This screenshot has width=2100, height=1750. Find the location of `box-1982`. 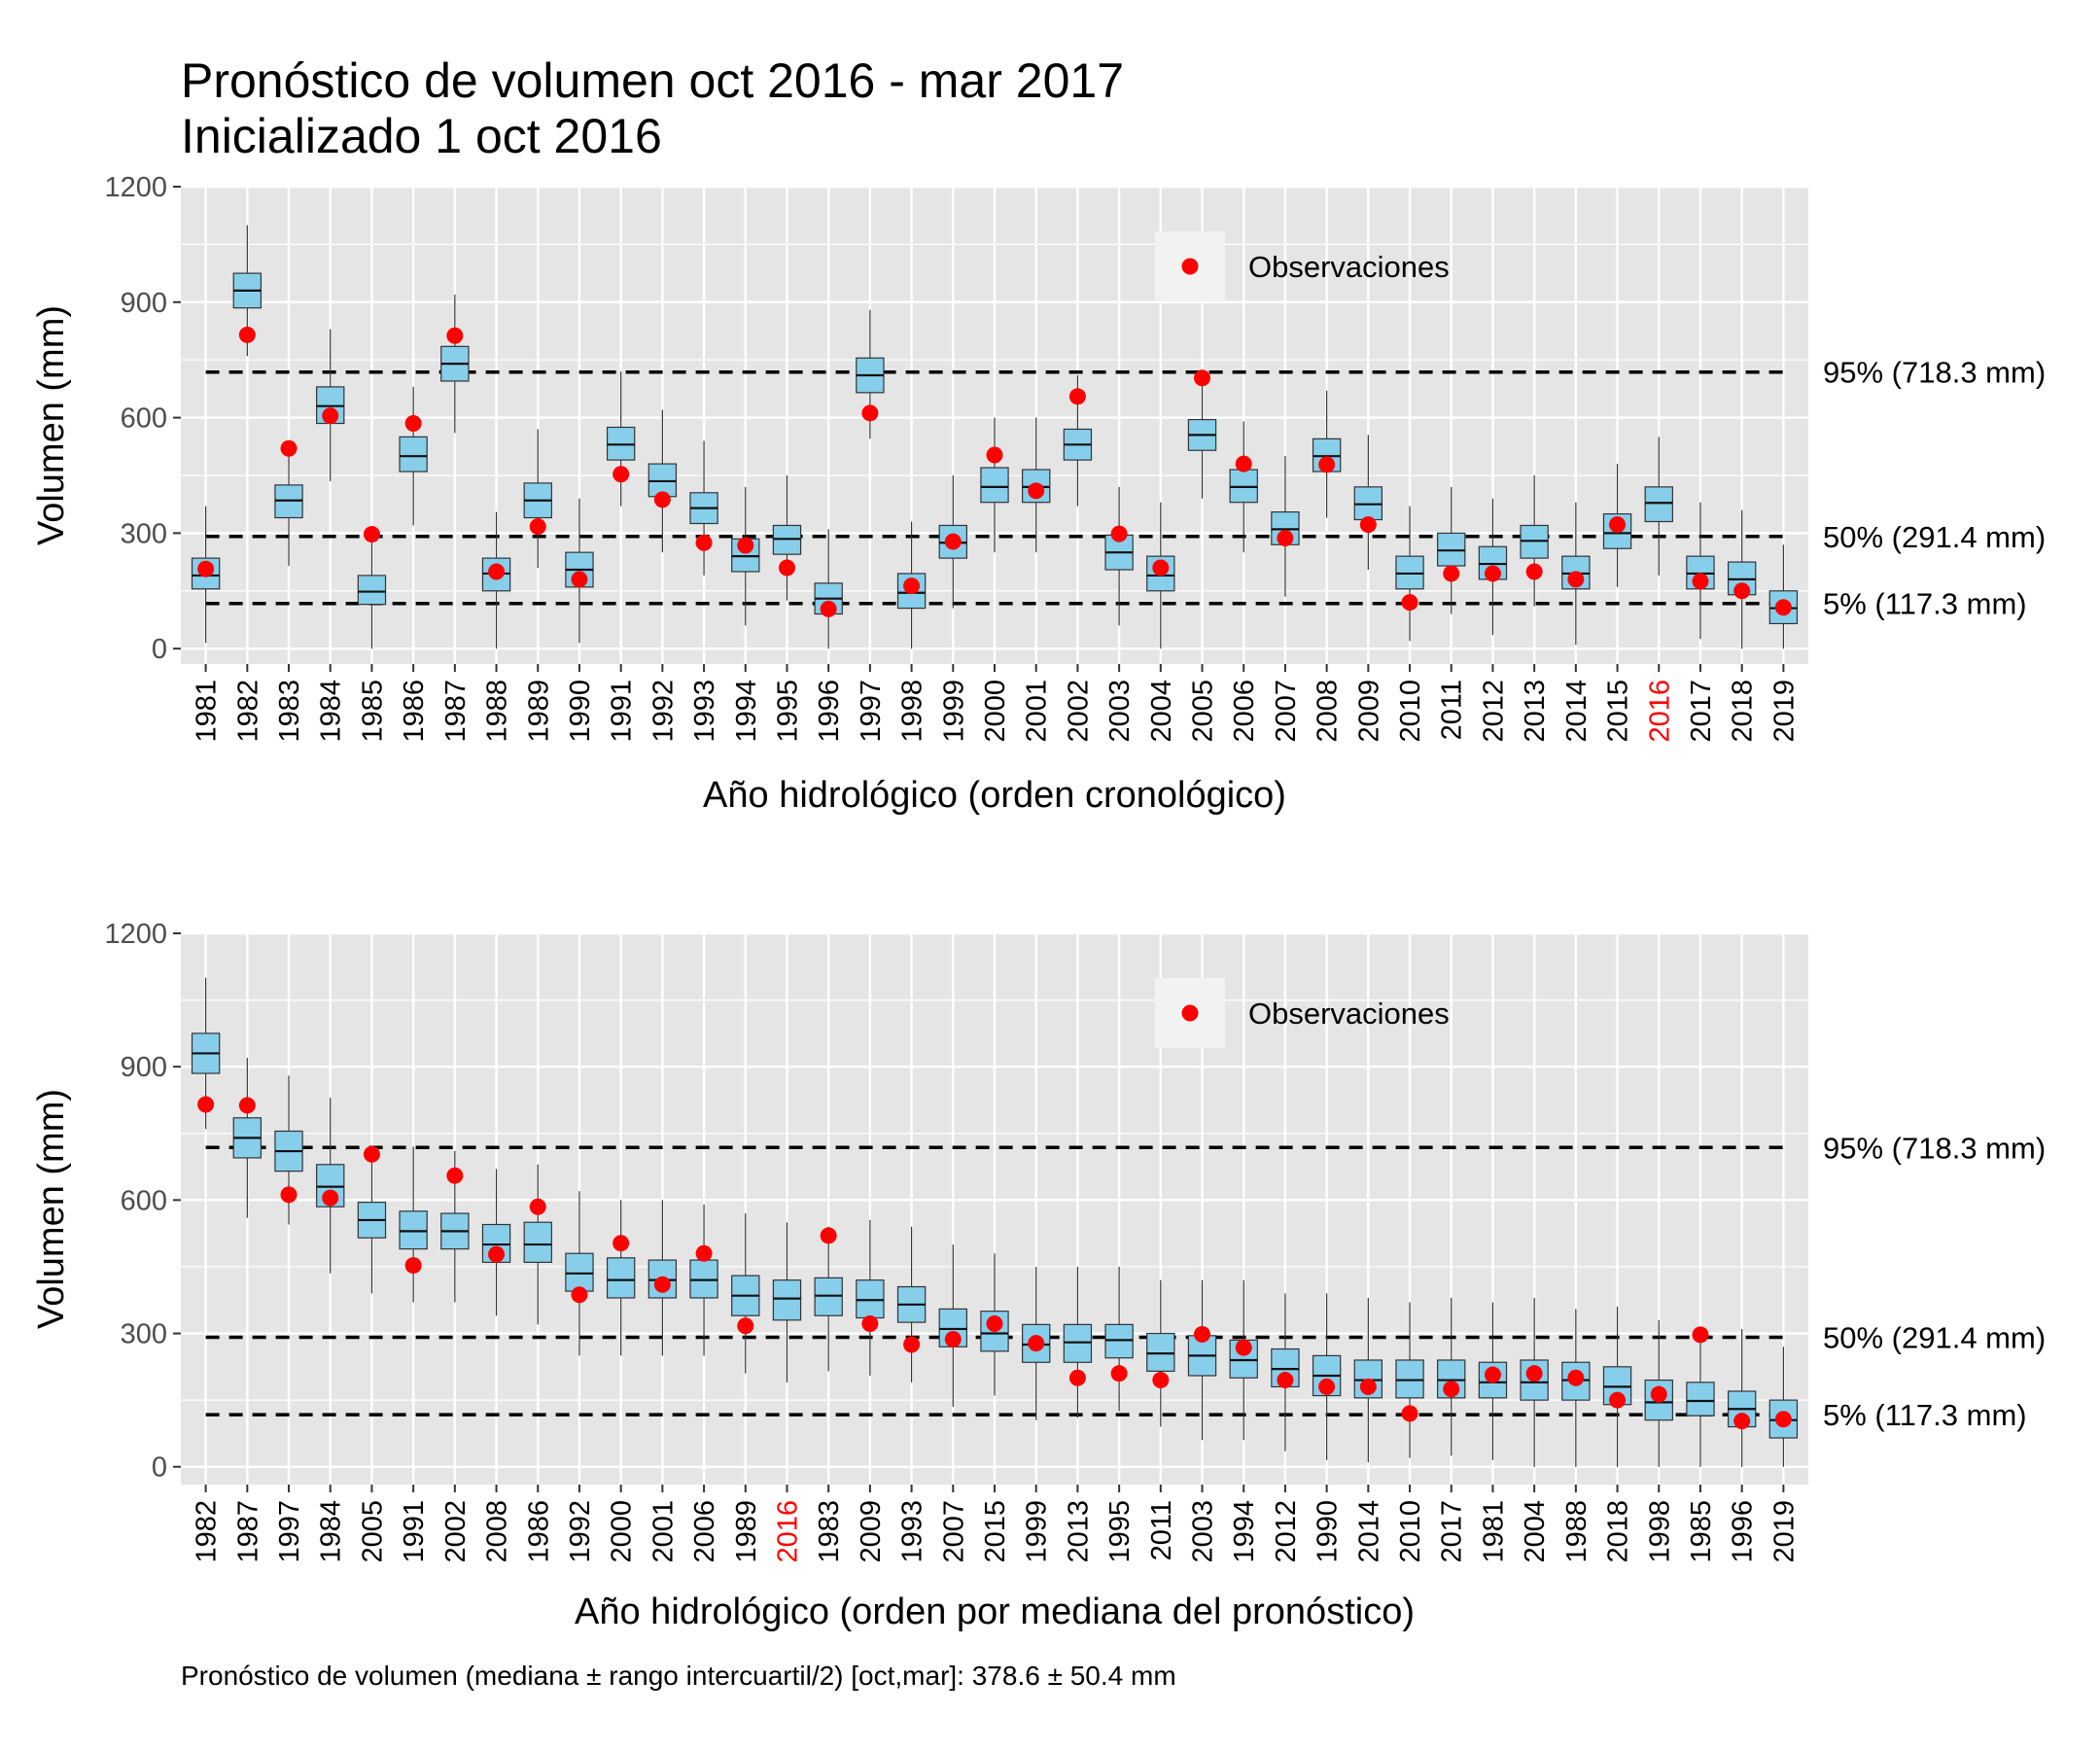

box-1982 is located at coordinates (206, 1053).